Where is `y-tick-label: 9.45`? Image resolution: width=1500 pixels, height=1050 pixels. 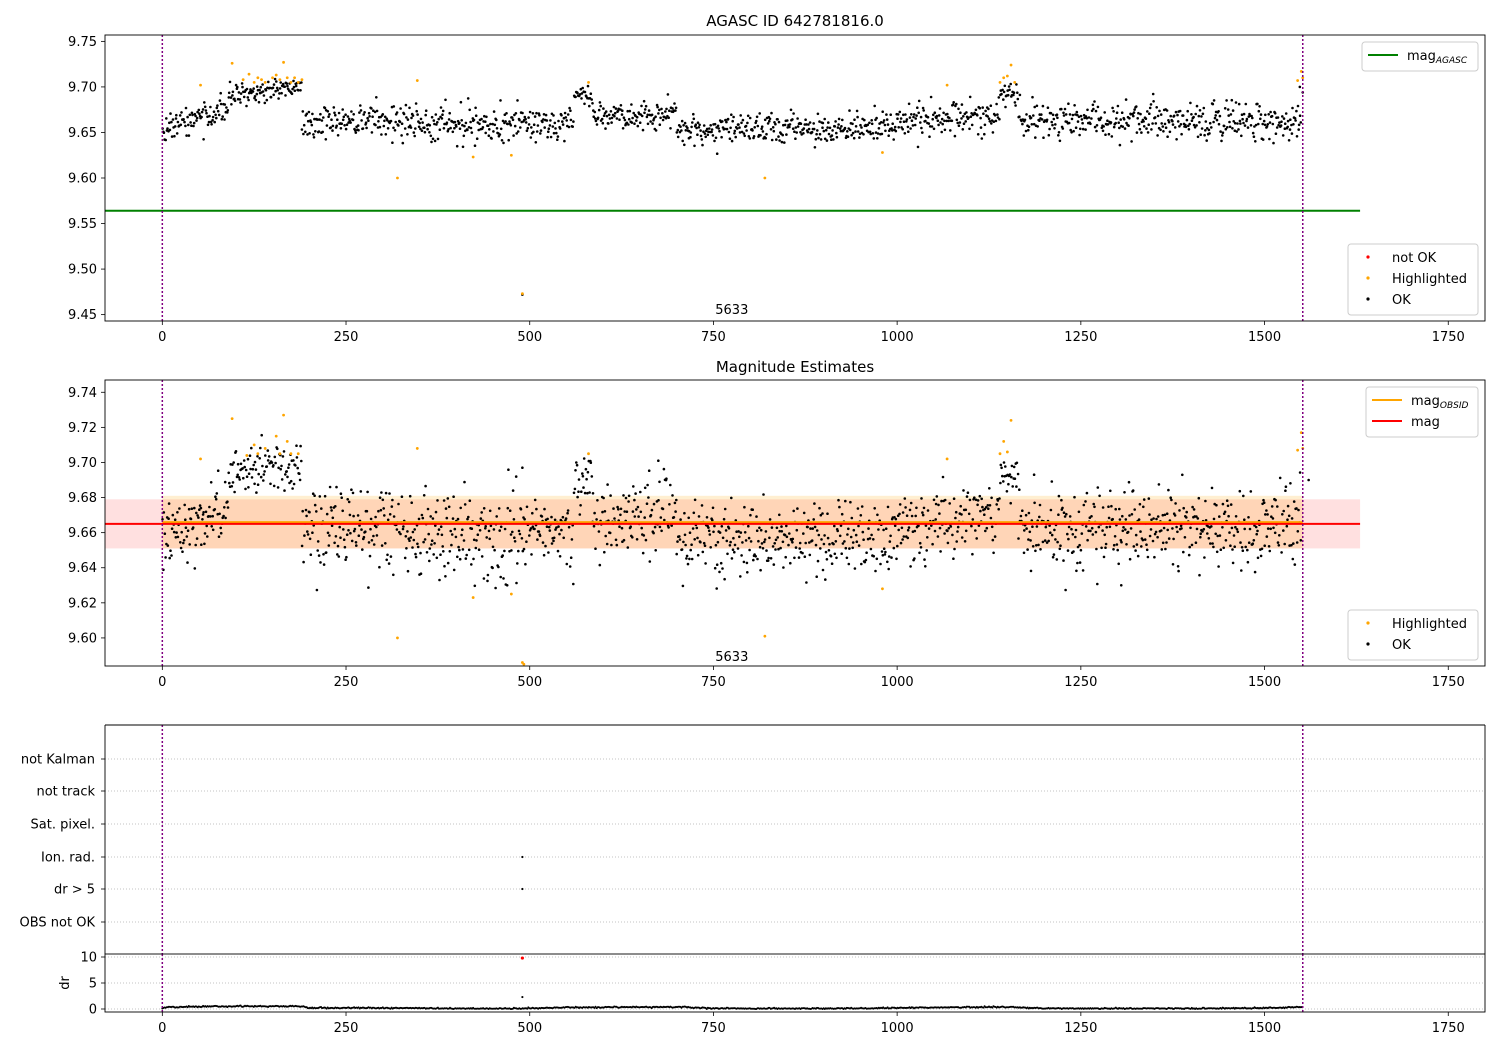
y-tick-label: 9.45 is located at coordinates (82, 315).